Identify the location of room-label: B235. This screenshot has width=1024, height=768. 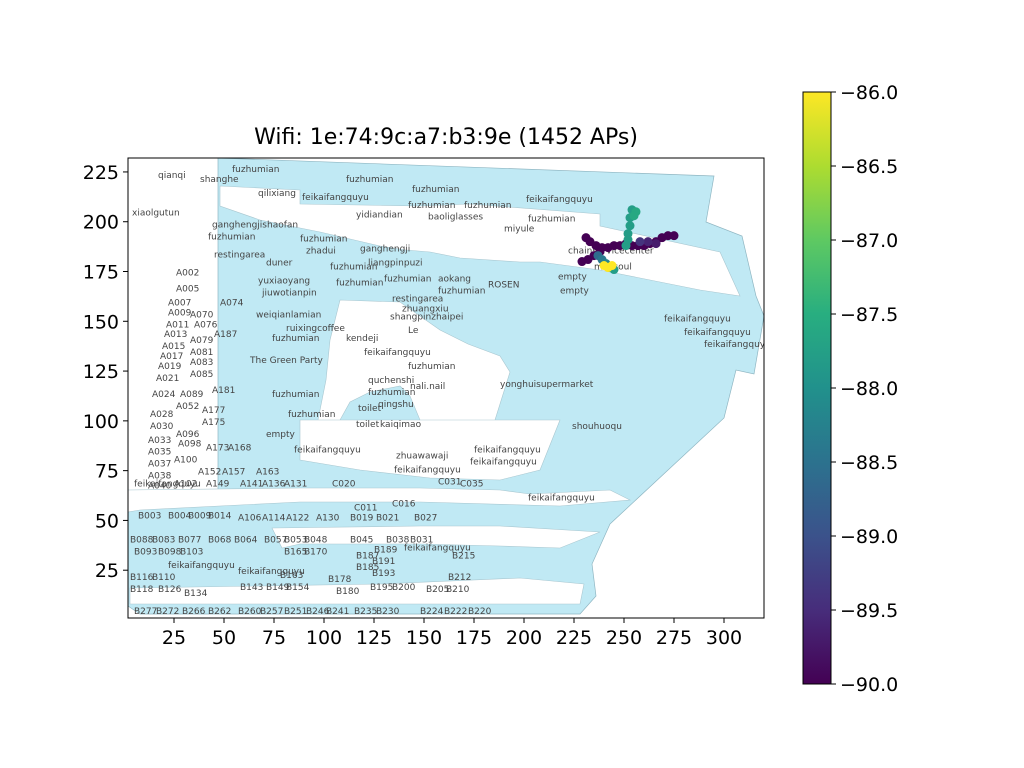
(365, 612).